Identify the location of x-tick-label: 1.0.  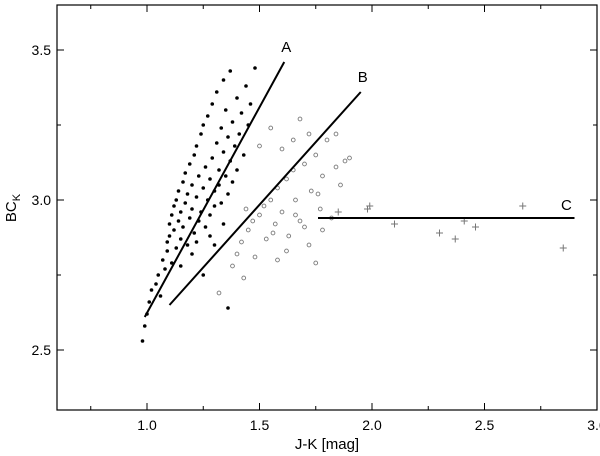
(147, 425).